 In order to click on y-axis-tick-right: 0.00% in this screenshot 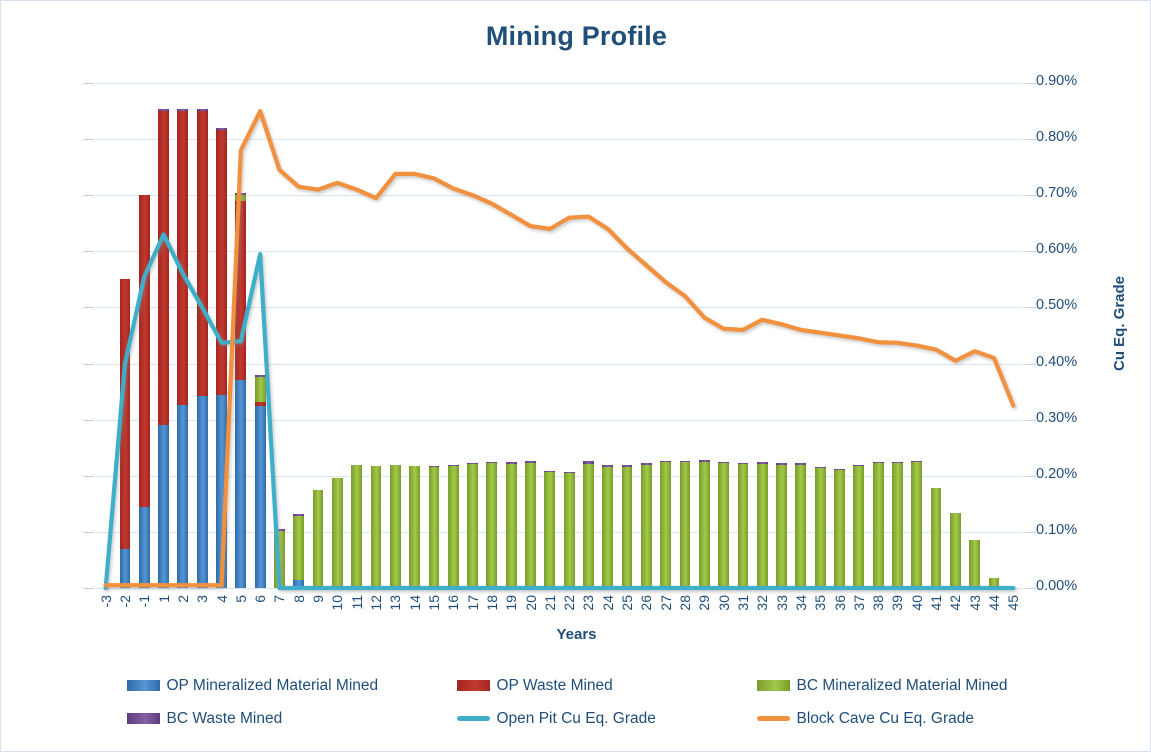, I will do `click(1057, 586)`.